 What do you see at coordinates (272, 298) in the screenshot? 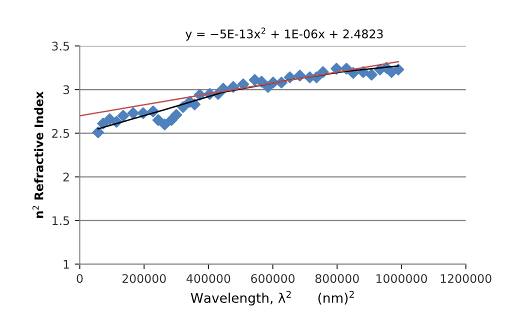
I see `text: Wavelength, λ$^{2}$ (nm)$^{2}$` at bounding box center [272, 298].